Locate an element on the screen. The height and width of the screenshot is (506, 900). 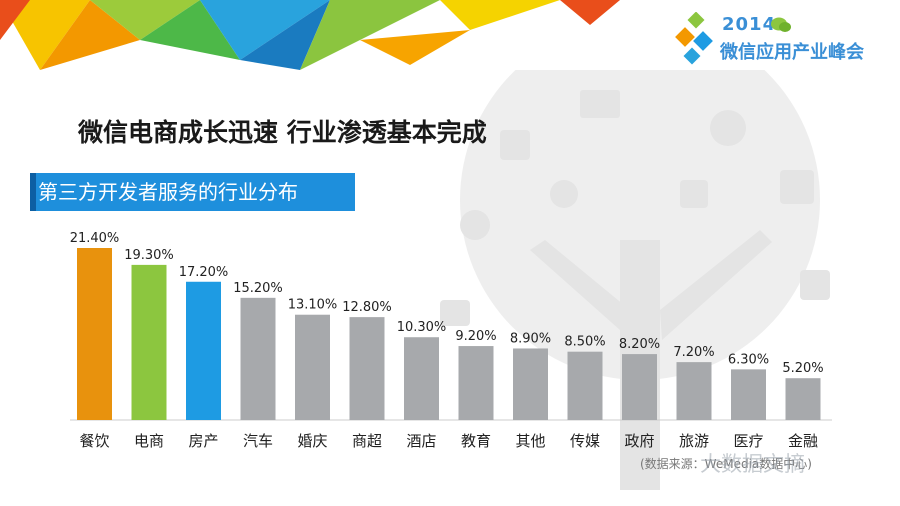
category-label-3: 汽车 is located at coordinates (258, 441).